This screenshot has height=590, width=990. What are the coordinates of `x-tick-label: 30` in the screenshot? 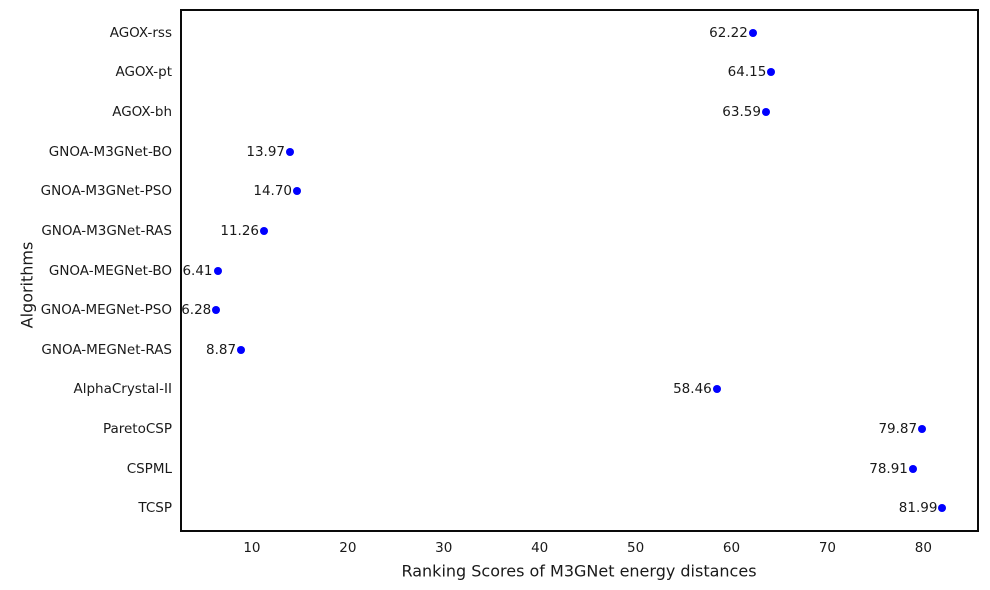 It's located at (444, 548).